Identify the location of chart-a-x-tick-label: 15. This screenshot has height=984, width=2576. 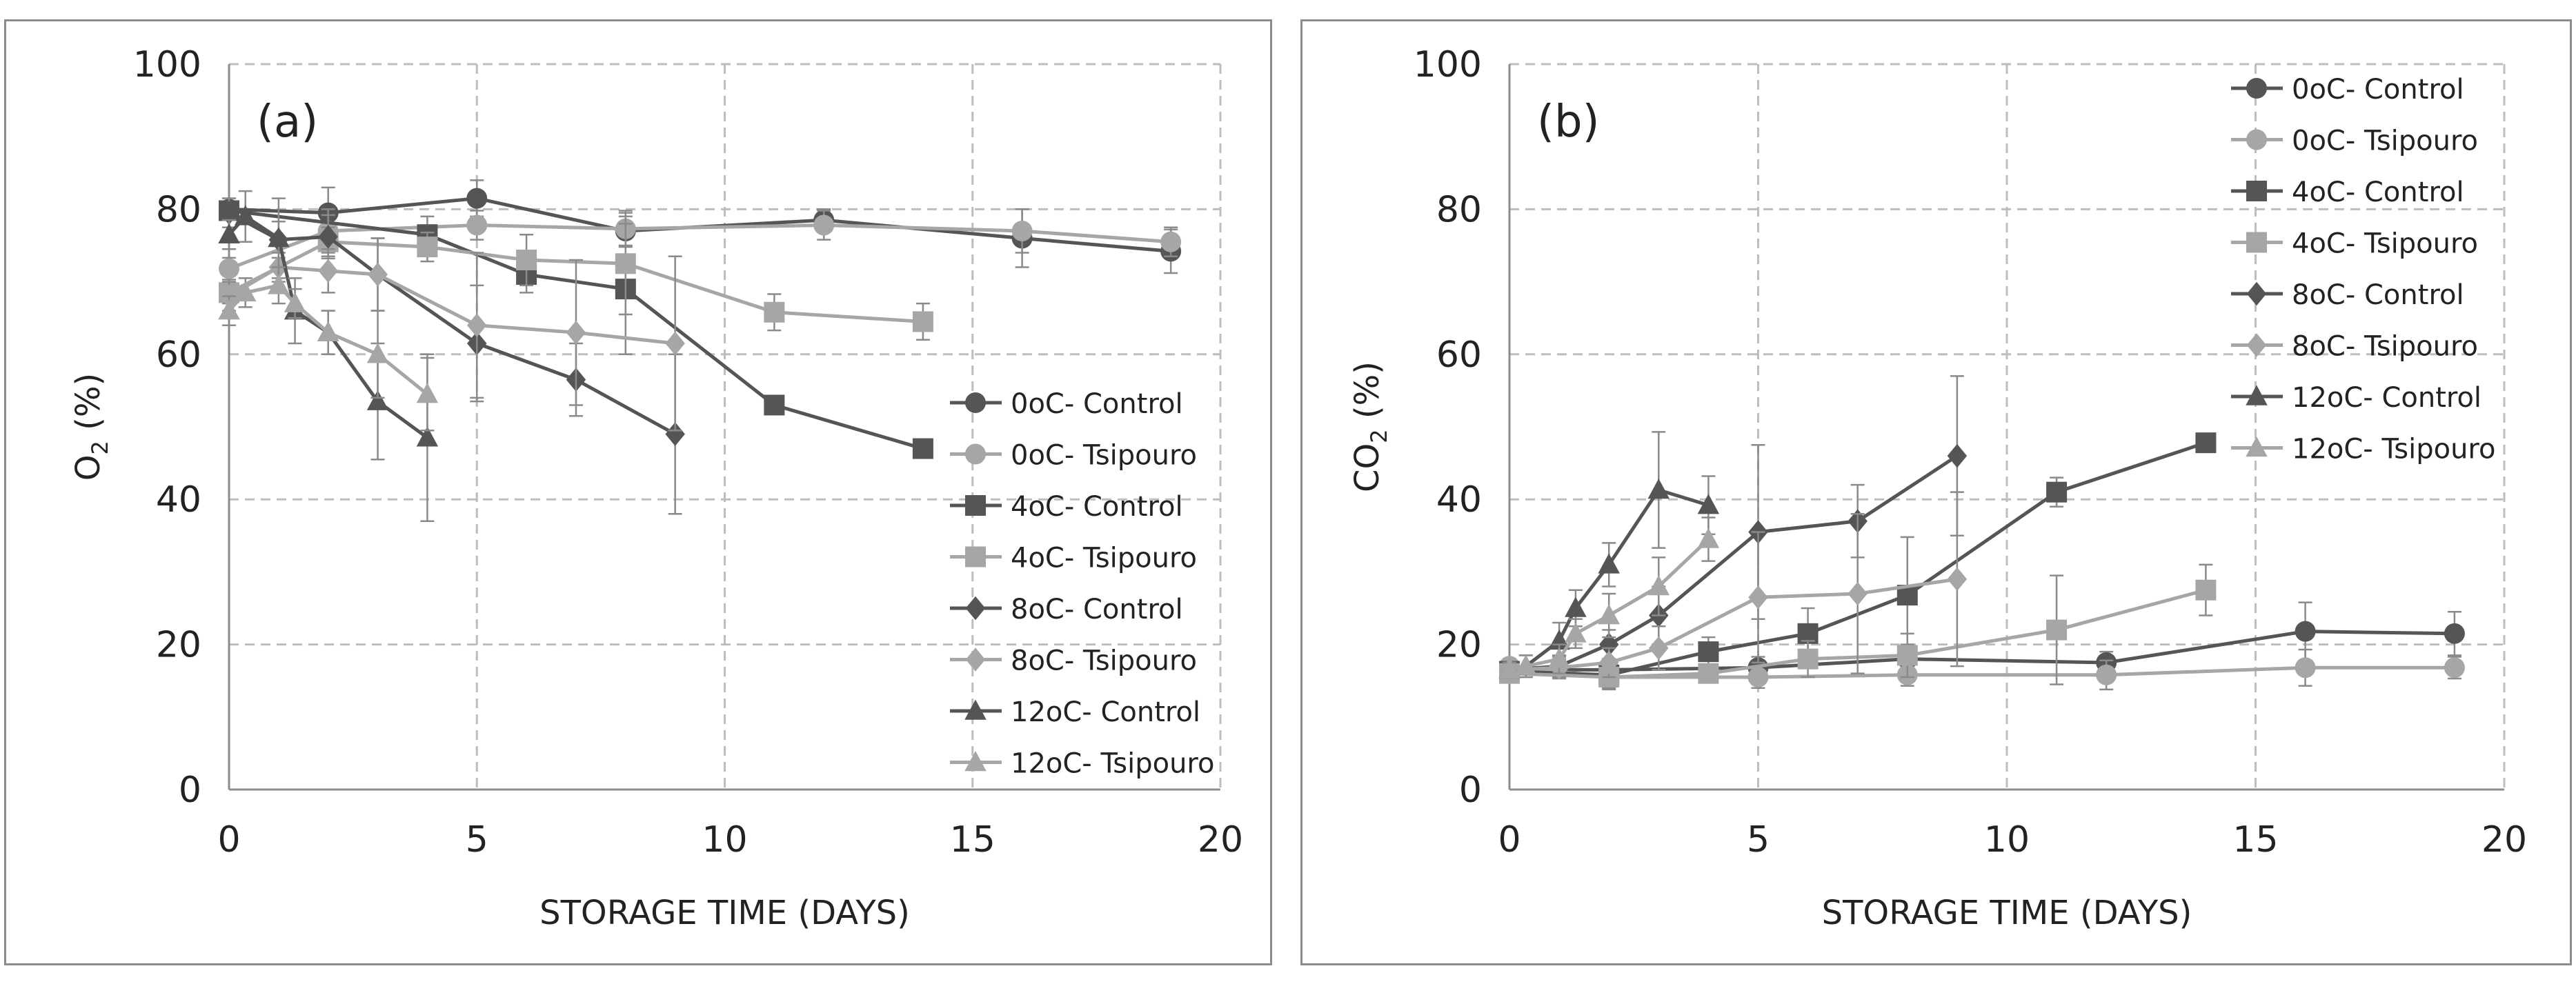
(972, 840).